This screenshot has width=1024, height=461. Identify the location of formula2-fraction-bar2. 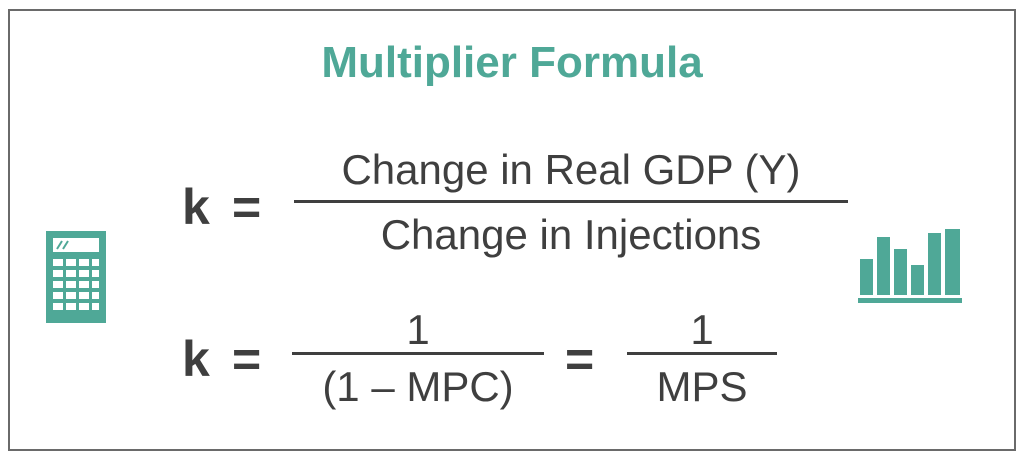
(702, 353).